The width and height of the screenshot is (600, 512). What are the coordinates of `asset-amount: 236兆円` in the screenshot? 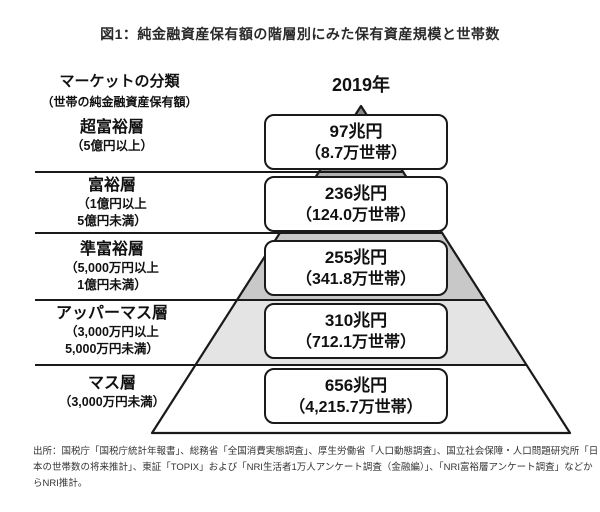 It's located at (356, 193).